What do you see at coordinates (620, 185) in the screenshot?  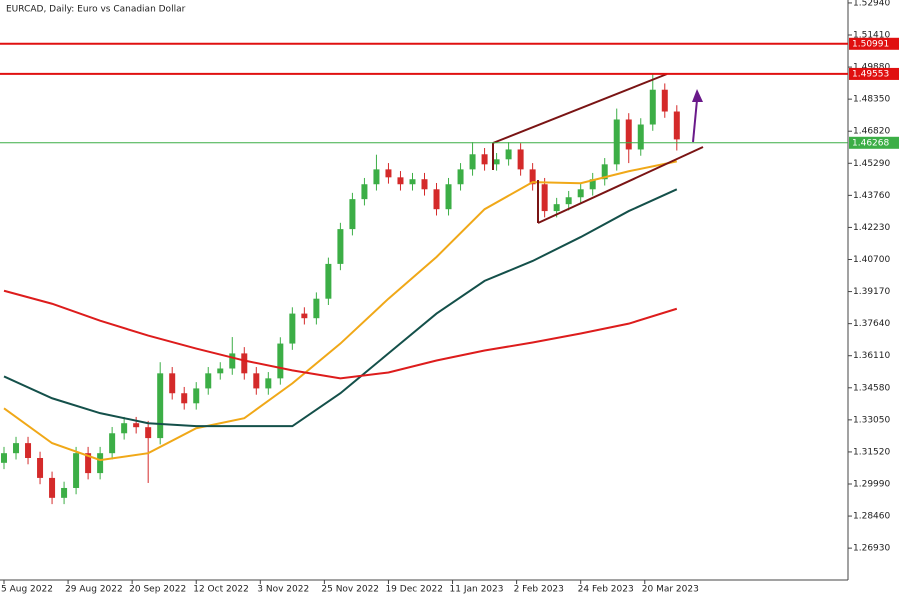 I see `channel-lower` at bounding box center [620, 185].